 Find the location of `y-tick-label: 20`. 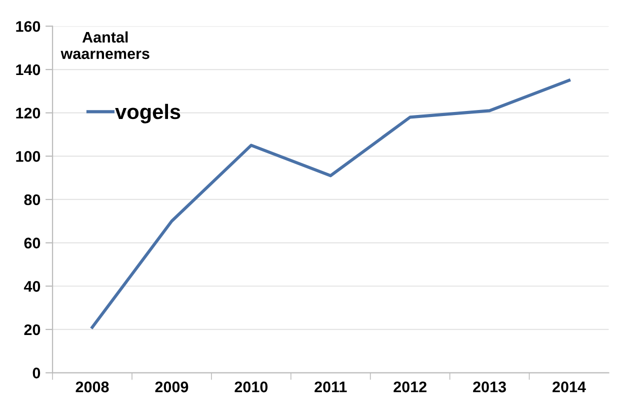

y-tick-label: 20 is located at coordinates (32, 330).